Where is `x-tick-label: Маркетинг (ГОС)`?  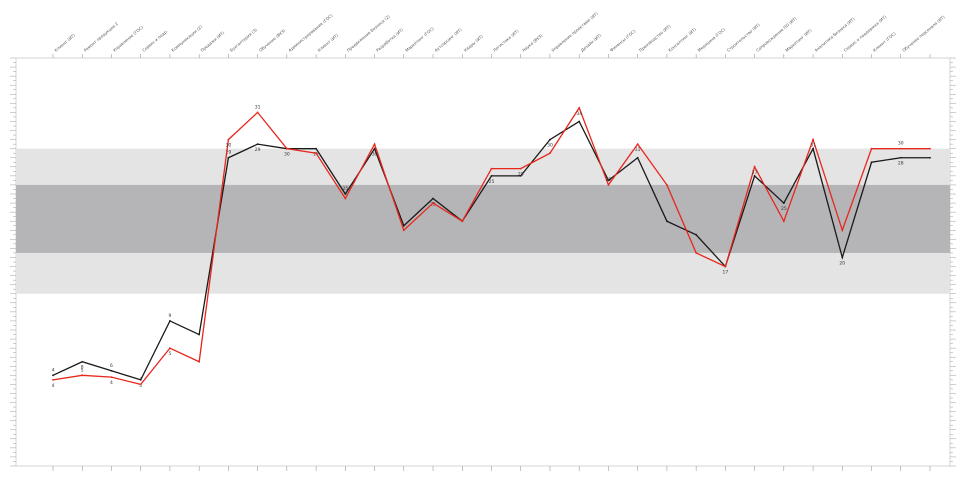
x-tick-label: Маркетинг (ГОС) is located at coordinates (419, 39).